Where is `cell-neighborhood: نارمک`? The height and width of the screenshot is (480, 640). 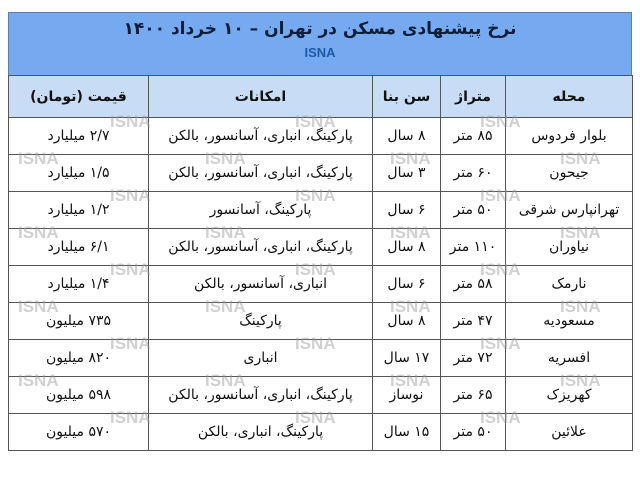
cell-neighborhood: نارمک is located at coordinates (569, 284).